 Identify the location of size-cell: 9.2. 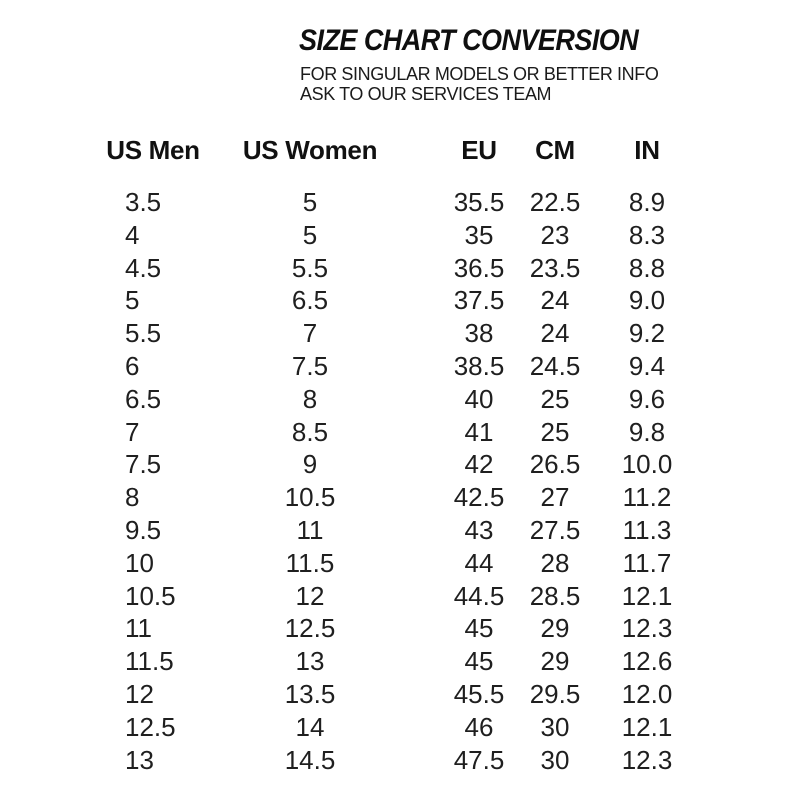
(647, 333).